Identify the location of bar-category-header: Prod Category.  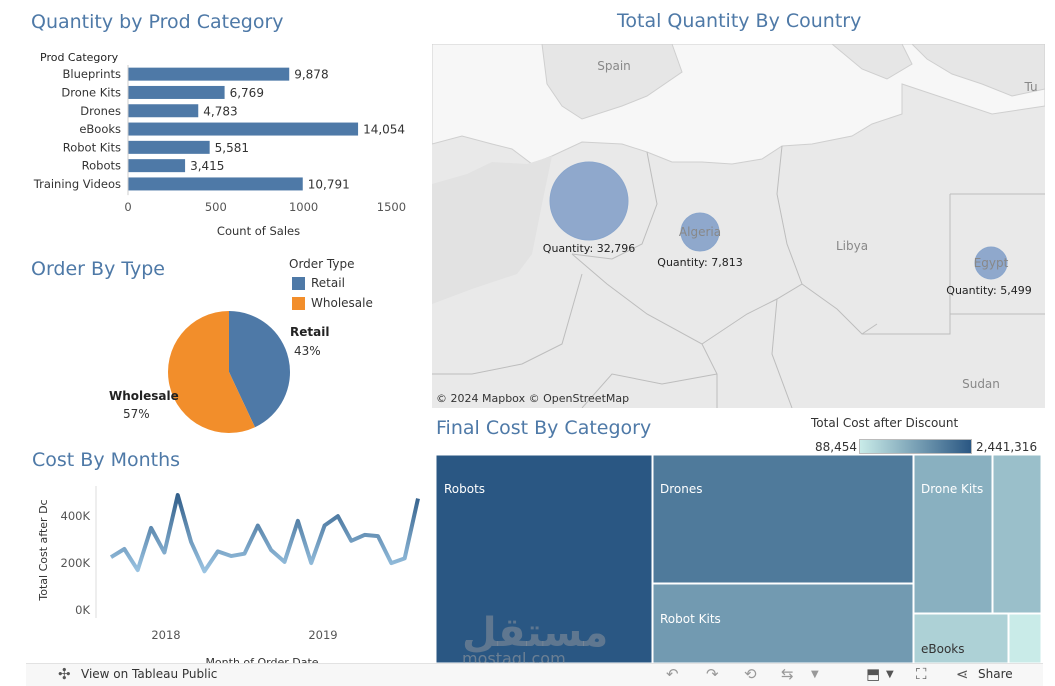
(79, 57).